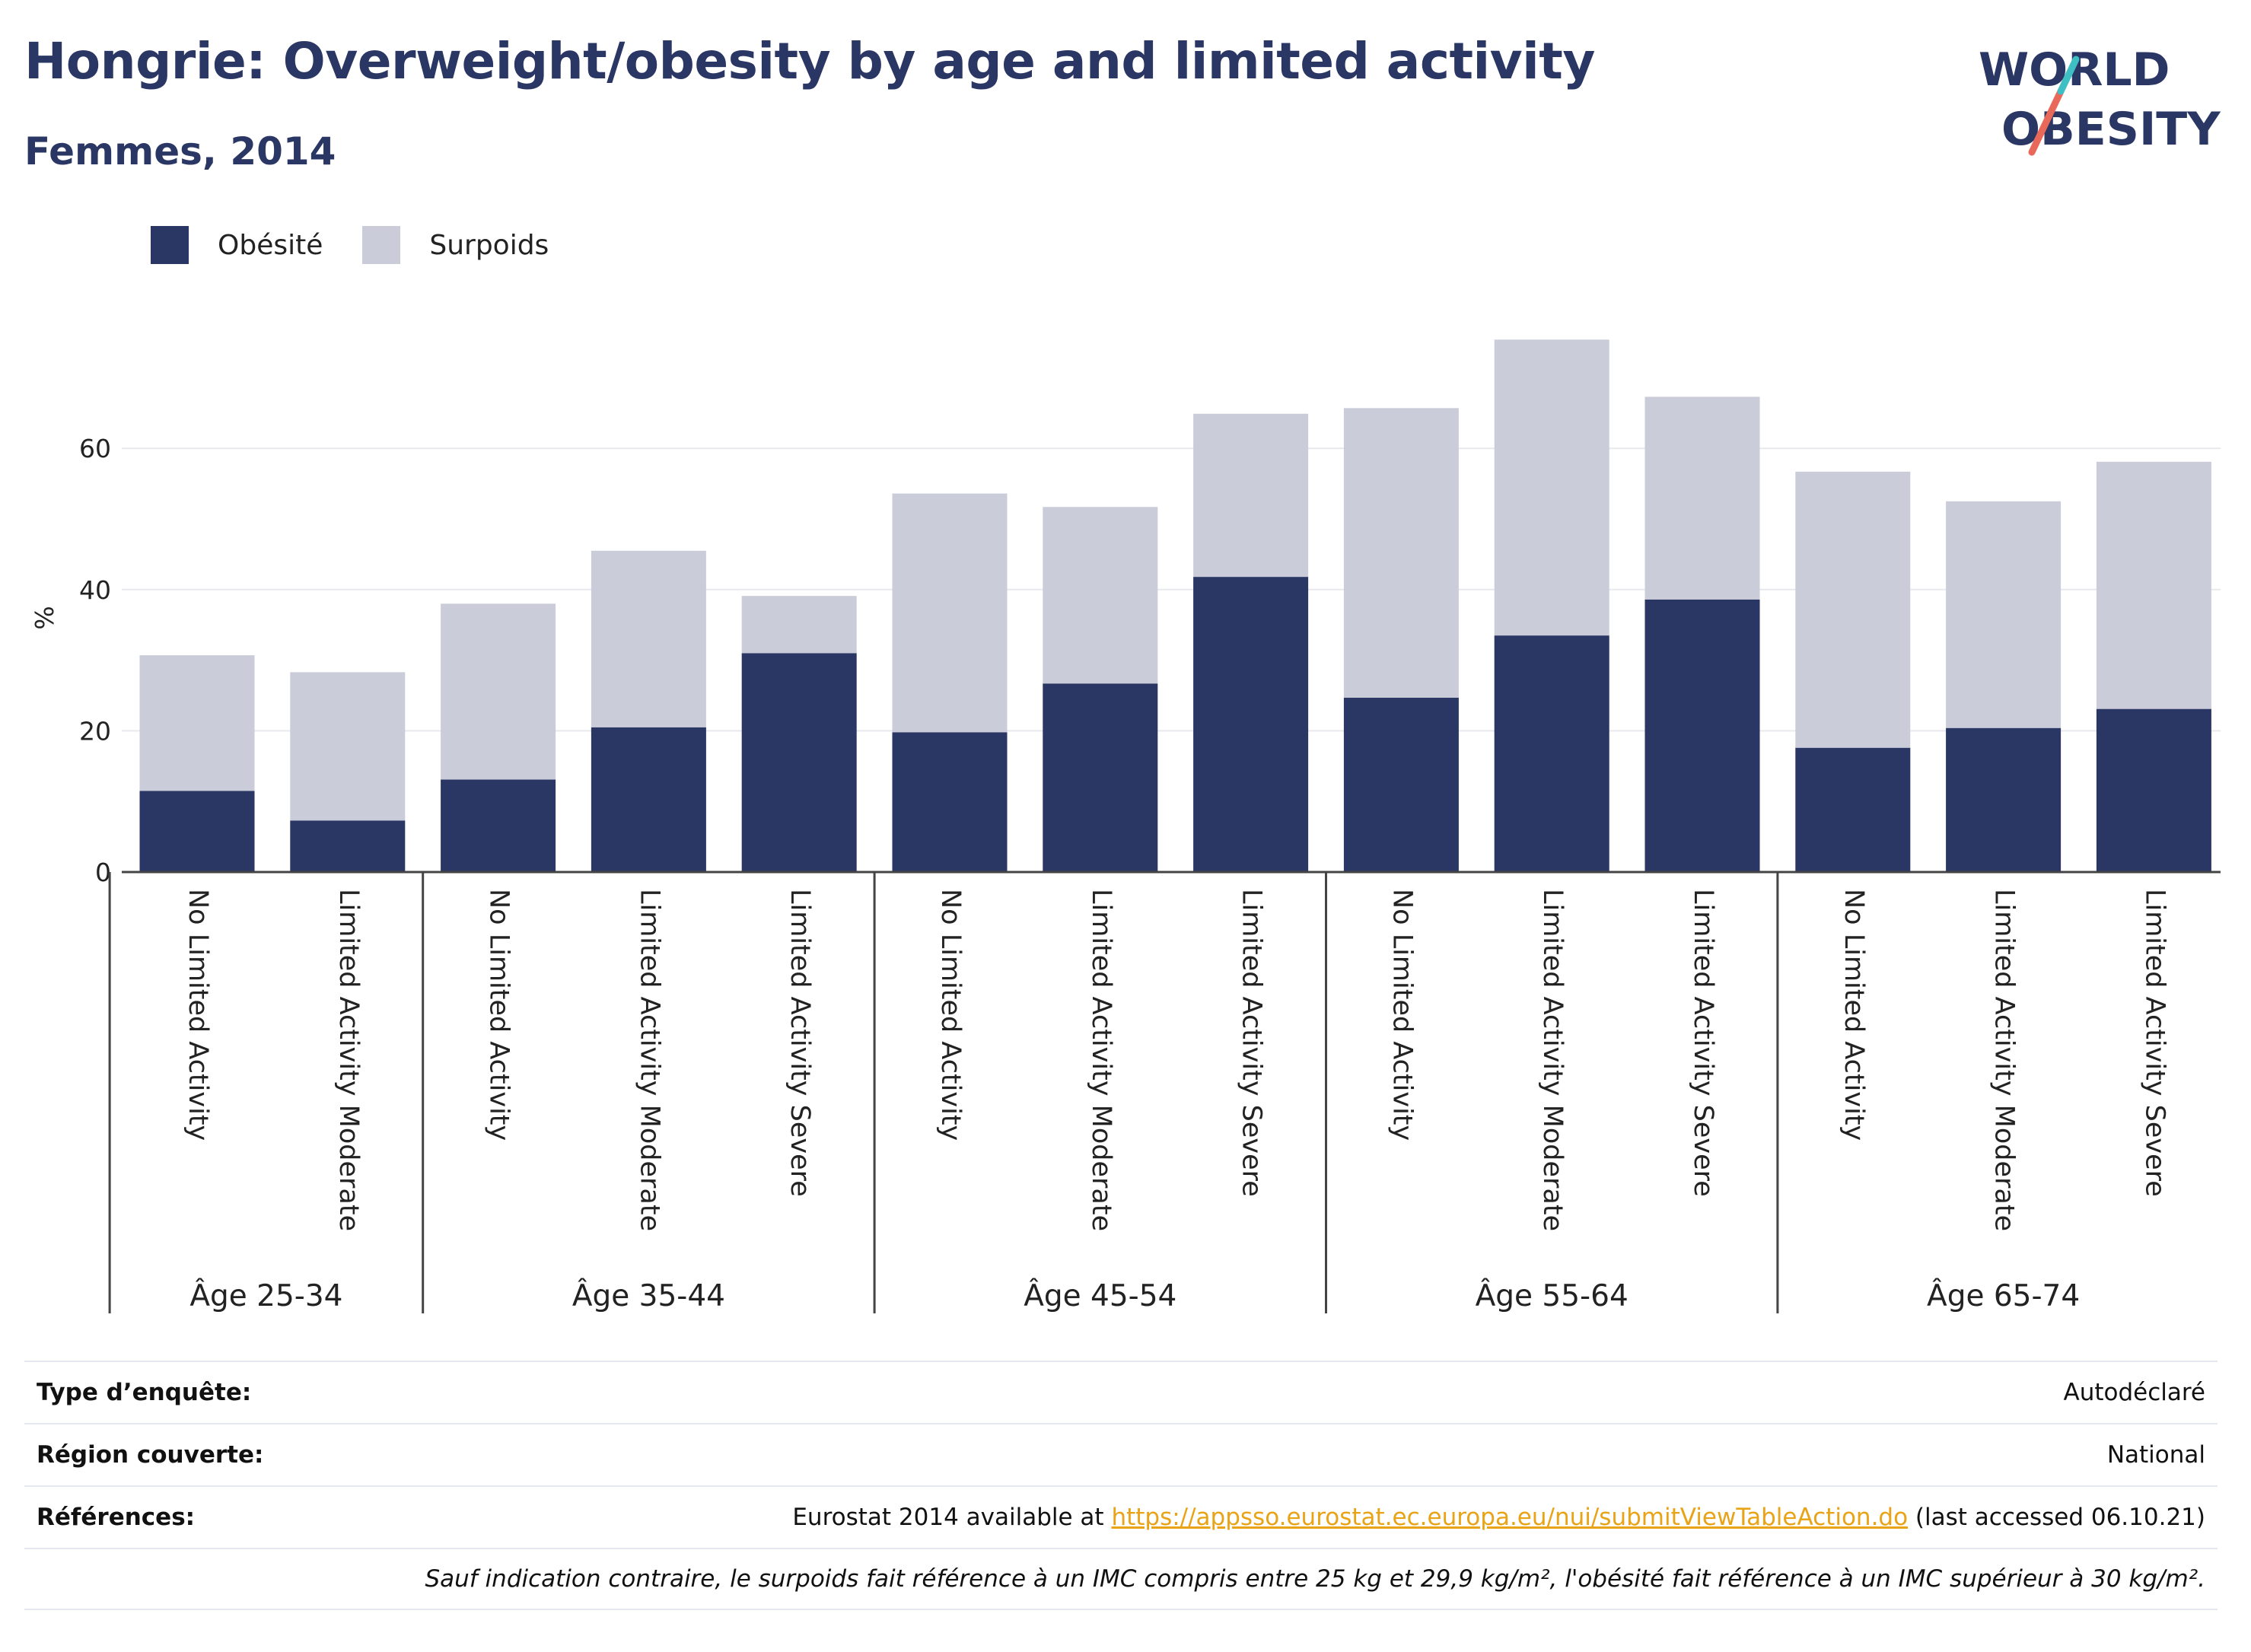  What do you see at coordinates (2155, 1455) in the screenshot?
I see `region-value: National` at bounding box center [2155, 1455].